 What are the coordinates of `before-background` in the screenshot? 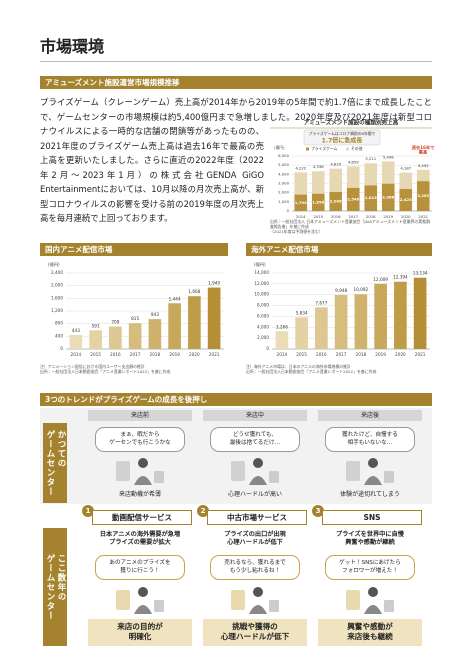 It's located at (236, 456).